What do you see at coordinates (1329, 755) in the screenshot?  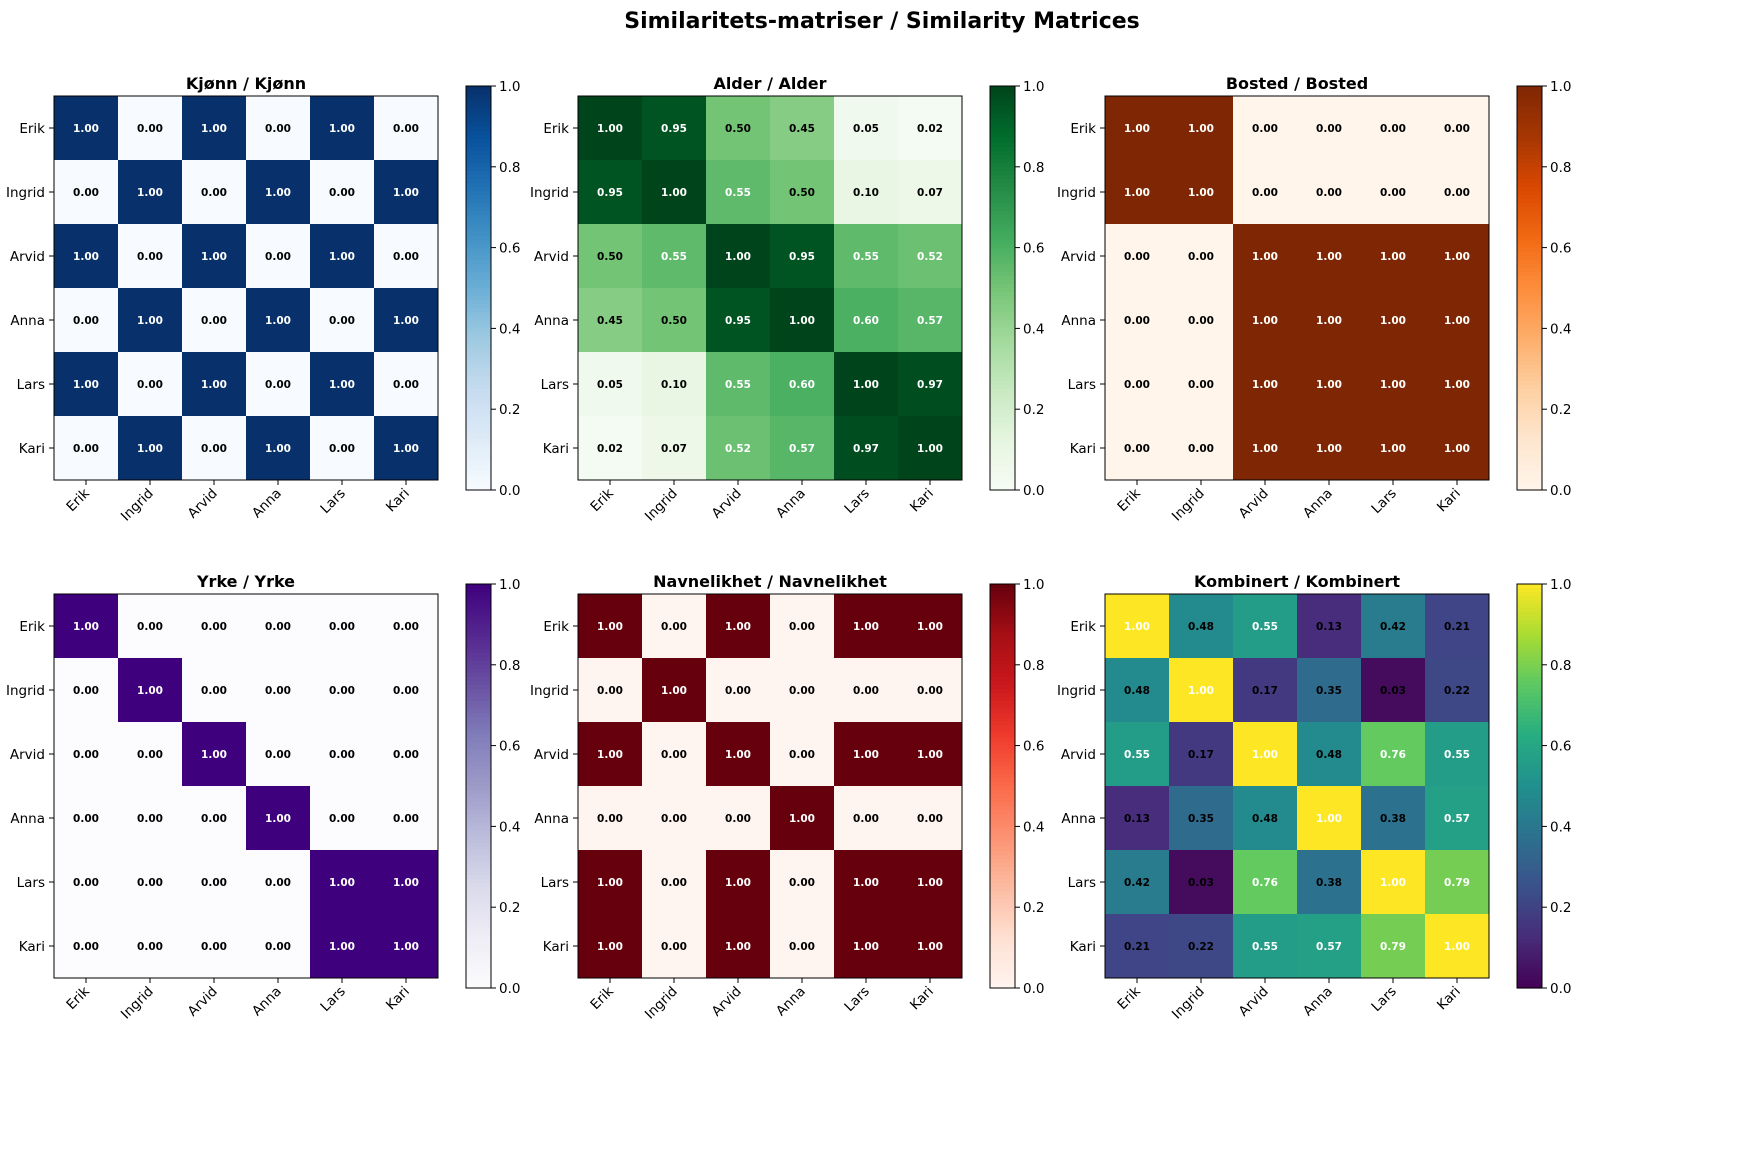 I see `cell-value-label: 0.48` at bounding box center [1329, 755].